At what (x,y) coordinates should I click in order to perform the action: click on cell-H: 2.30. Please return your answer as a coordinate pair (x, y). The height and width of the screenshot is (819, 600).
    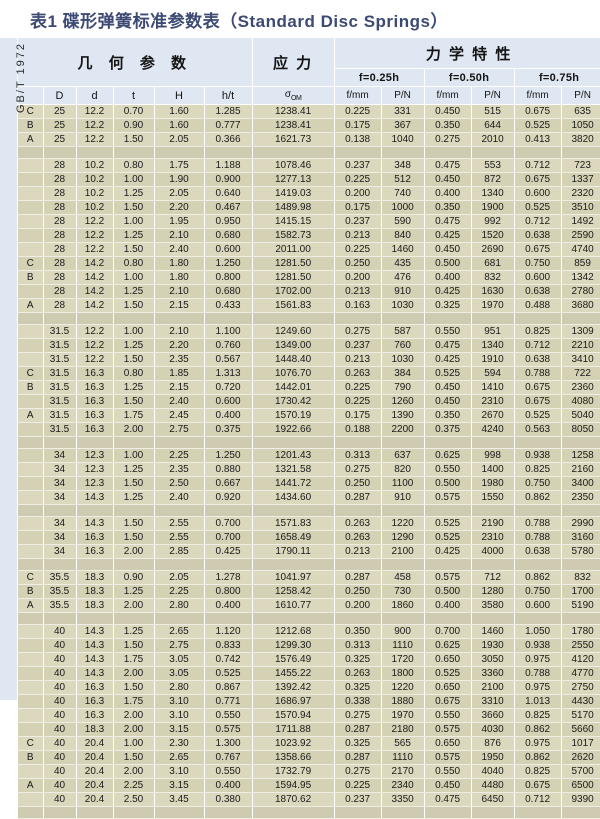
    Looking at the image, I should click on (179, 743).